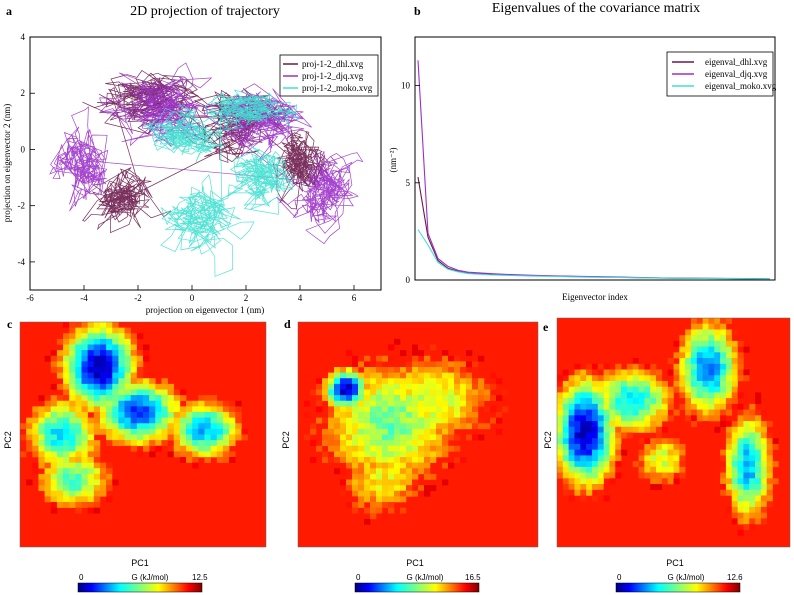 The height and width of the screenshot is (595, 794). What do you see at coordinates (546, 327) in the screenshot?
I see `panel-letter-e: e` at bounding box center [546, 327].